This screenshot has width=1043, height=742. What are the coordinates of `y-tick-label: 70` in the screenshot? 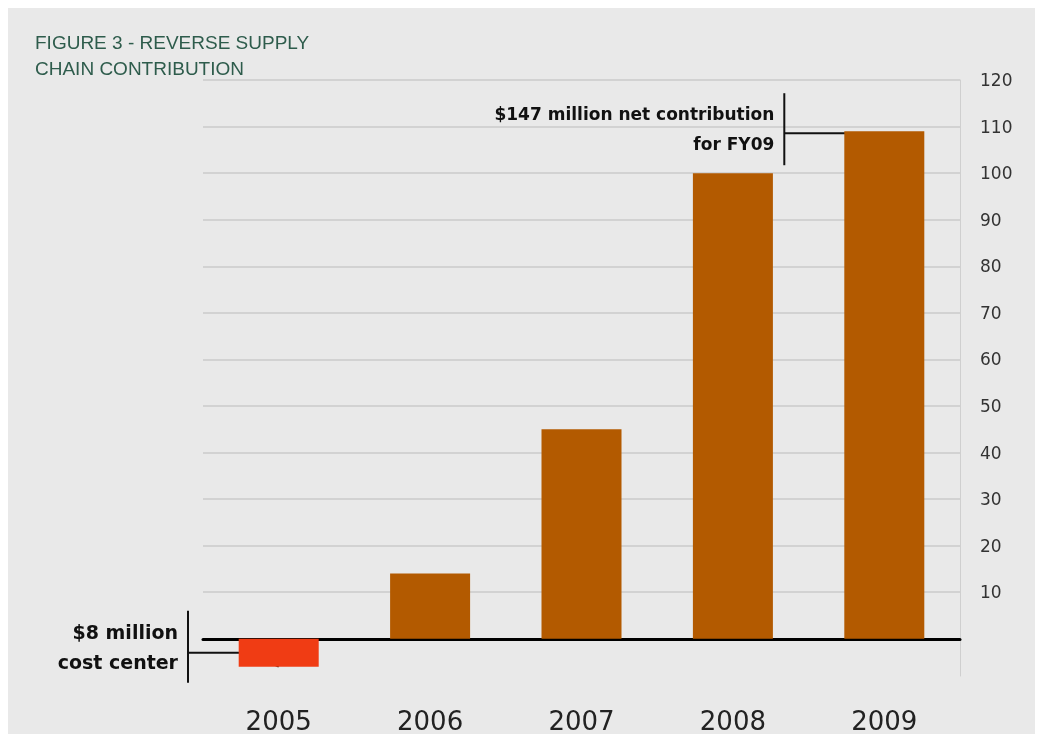 It's located at (991, 312).